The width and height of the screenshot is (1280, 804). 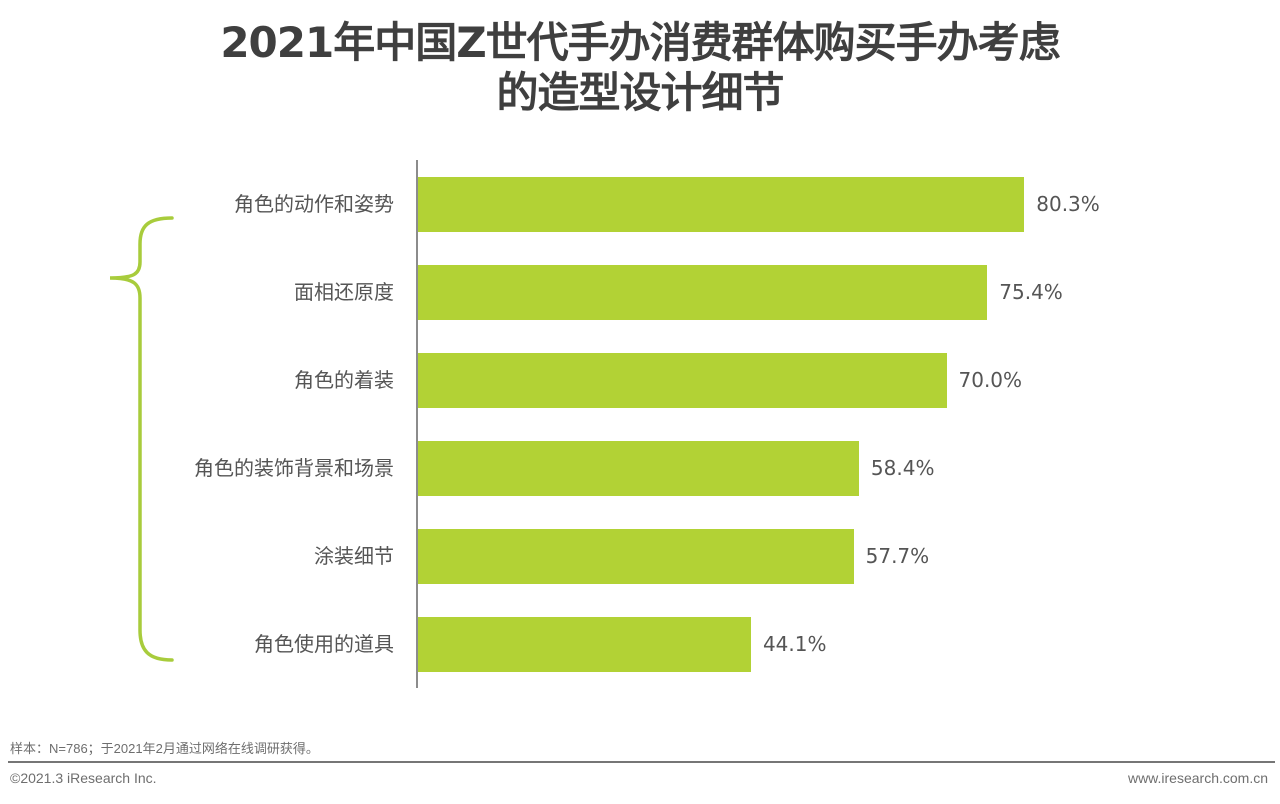 I want to click on category-label: 角色使用的道具, so click(x=324, y=644).